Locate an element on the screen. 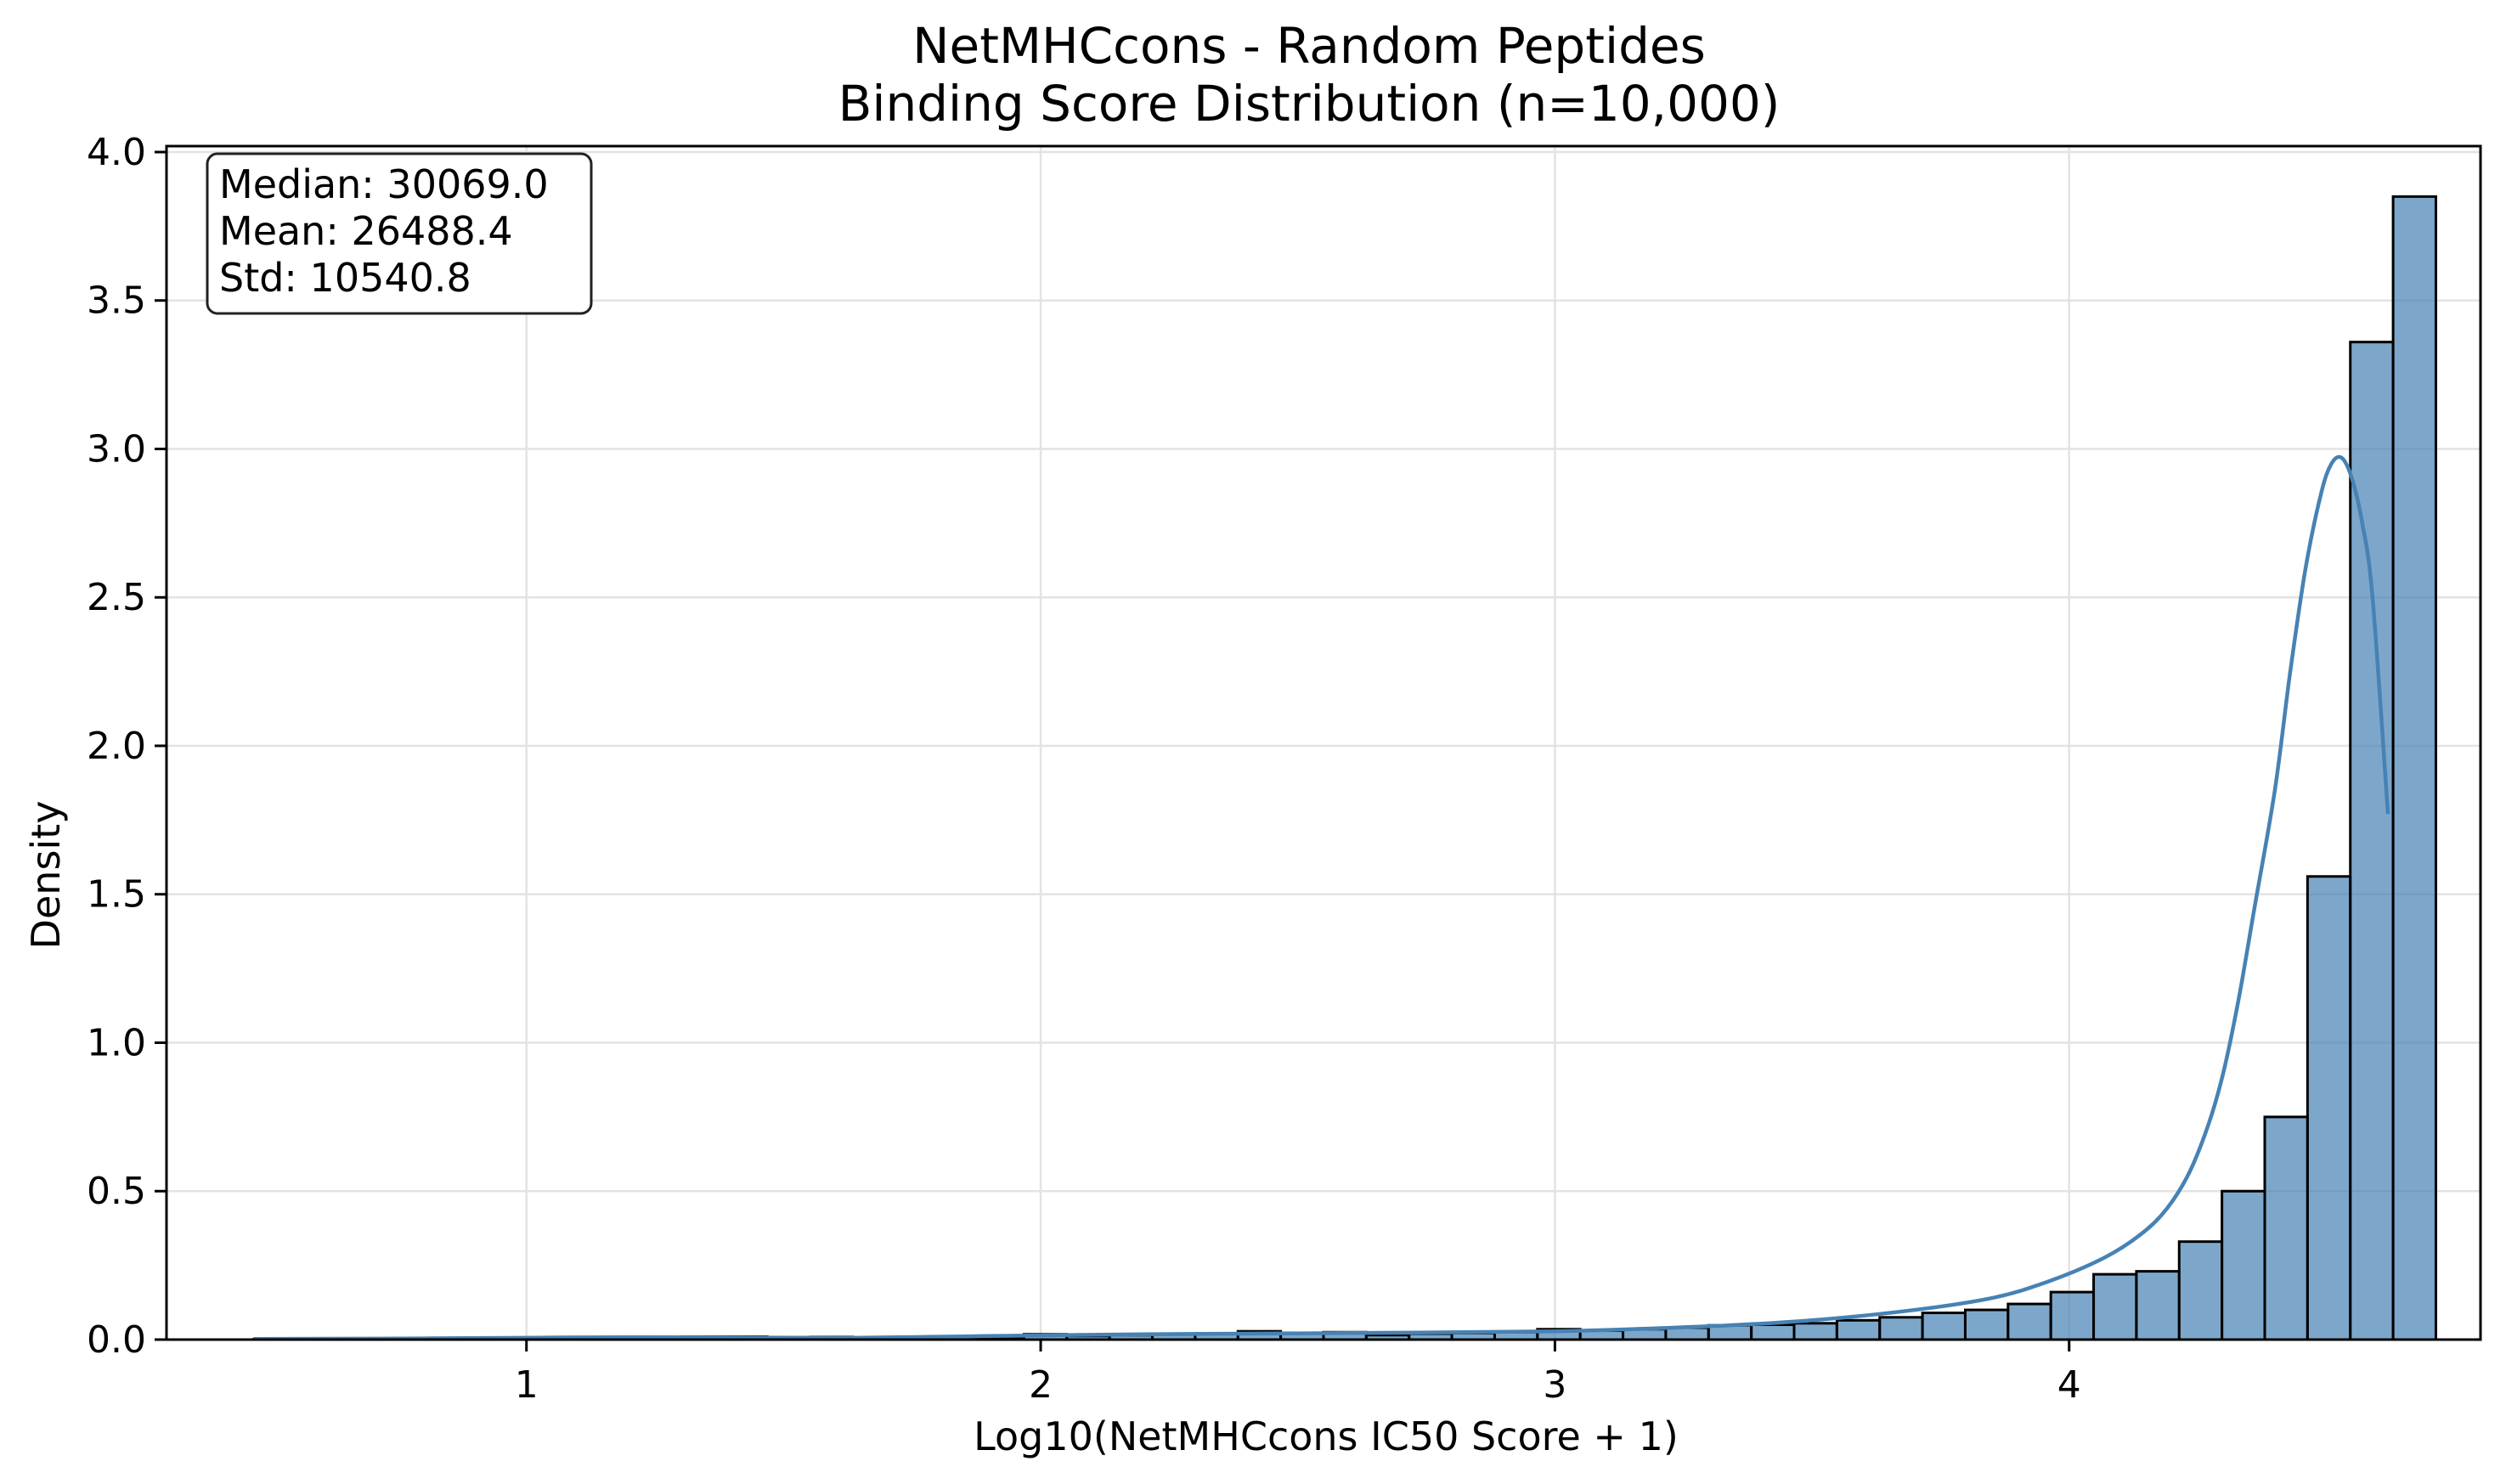 The width and height of the screenshot is (2506, 1484). stats-box-frame is located at coordinates (400, 233).